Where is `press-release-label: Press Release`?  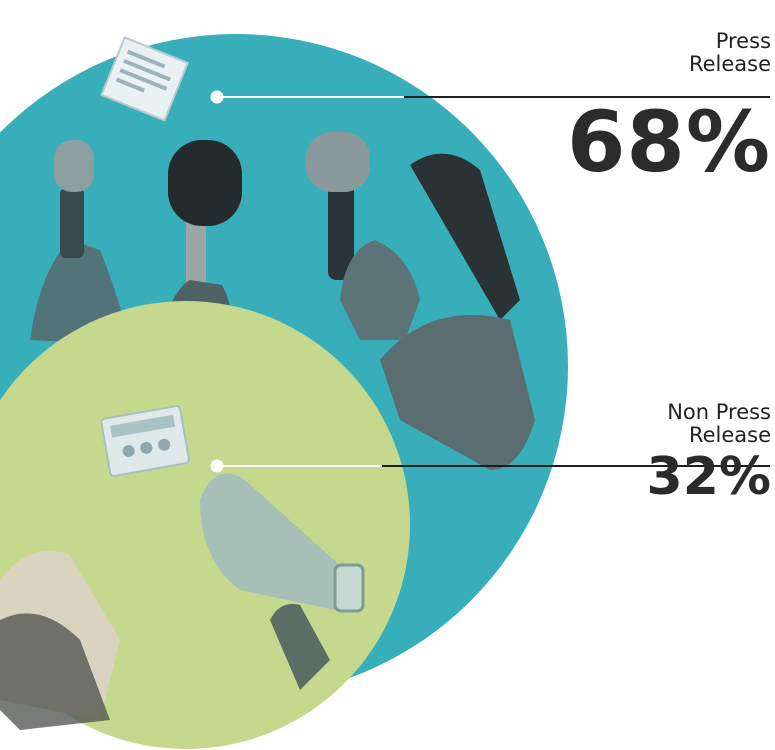 press-release-label: Press Release is located at coordinates (729, 53).